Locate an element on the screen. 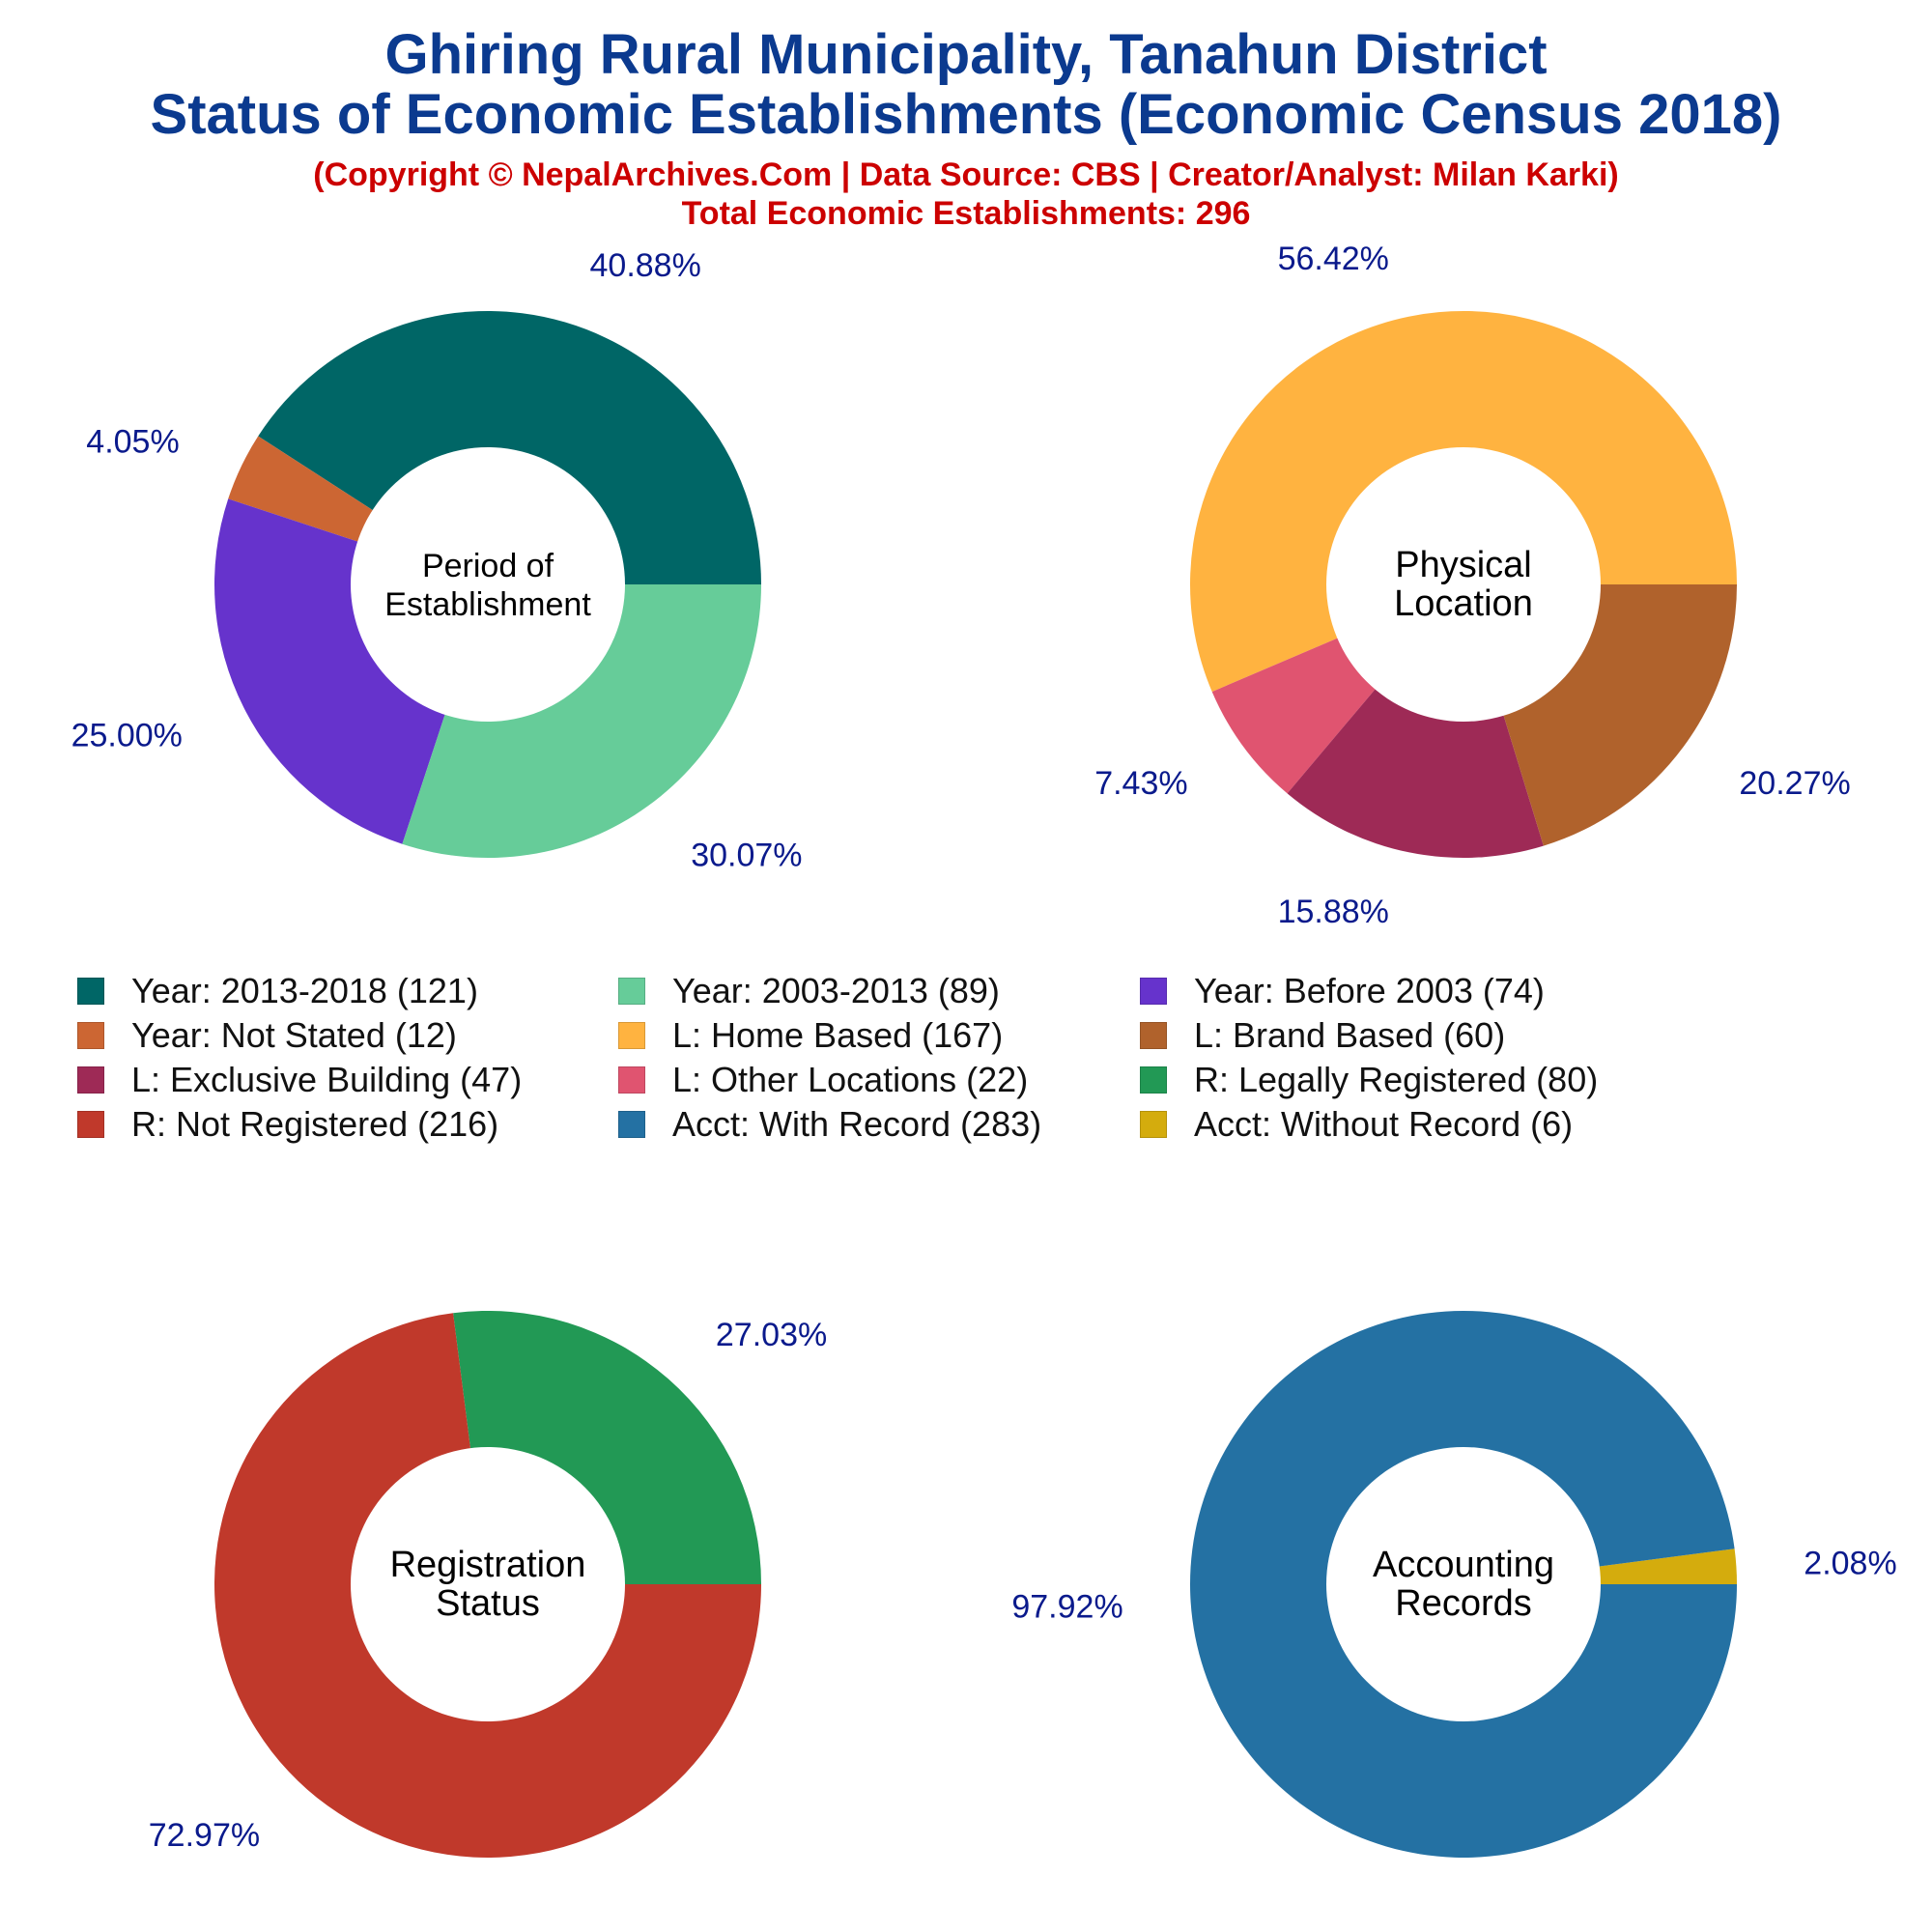 The image size is (1932, 1932). center-label: Location is located at coordinates (1463, 603).